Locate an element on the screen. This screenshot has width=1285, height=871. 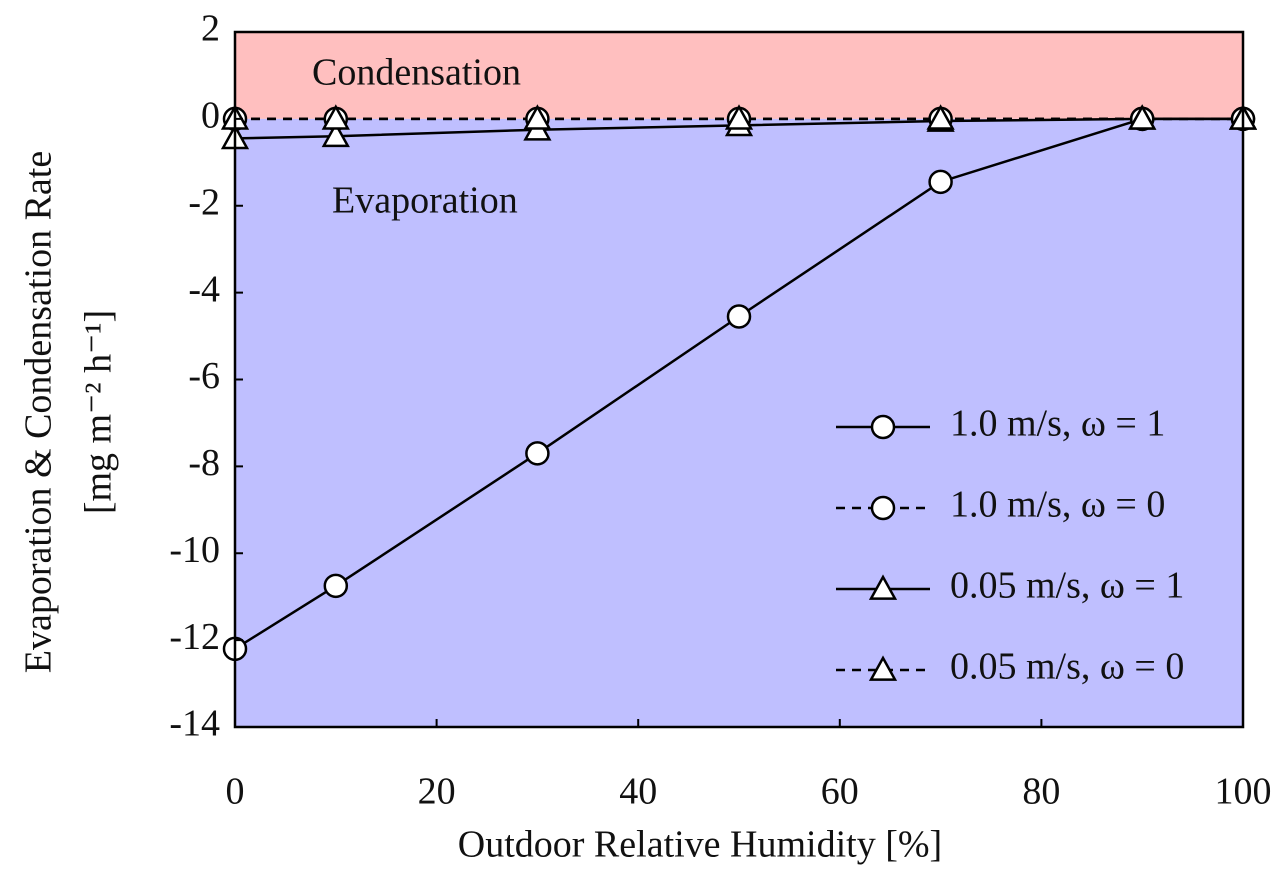
y-tick-label: -2 is located at coordinates (204, 202).